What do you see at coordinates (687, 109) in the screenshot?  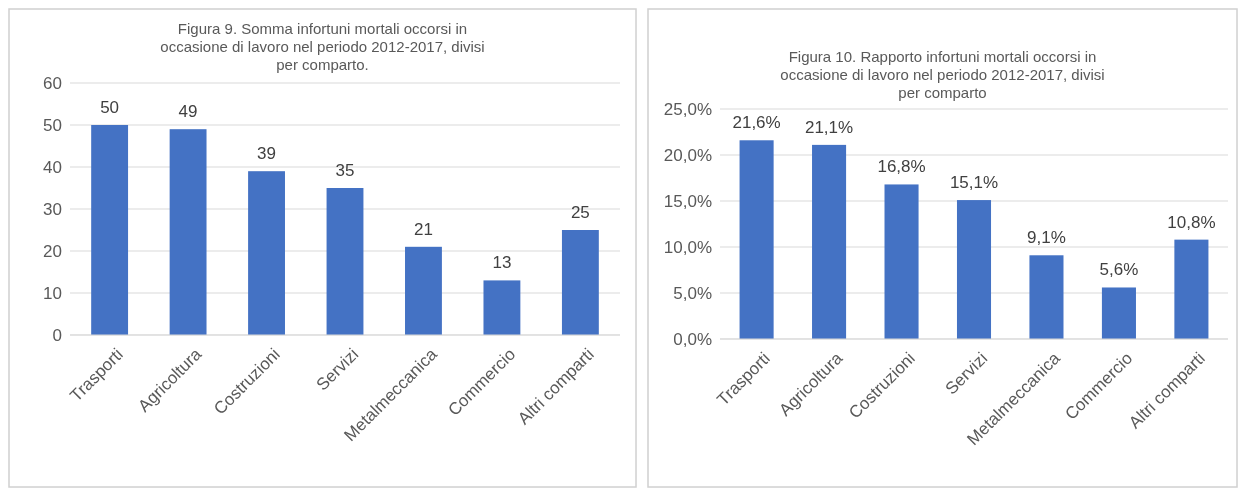 I see `y-tick-label: 25,0%` at bounding box center [687, 109].